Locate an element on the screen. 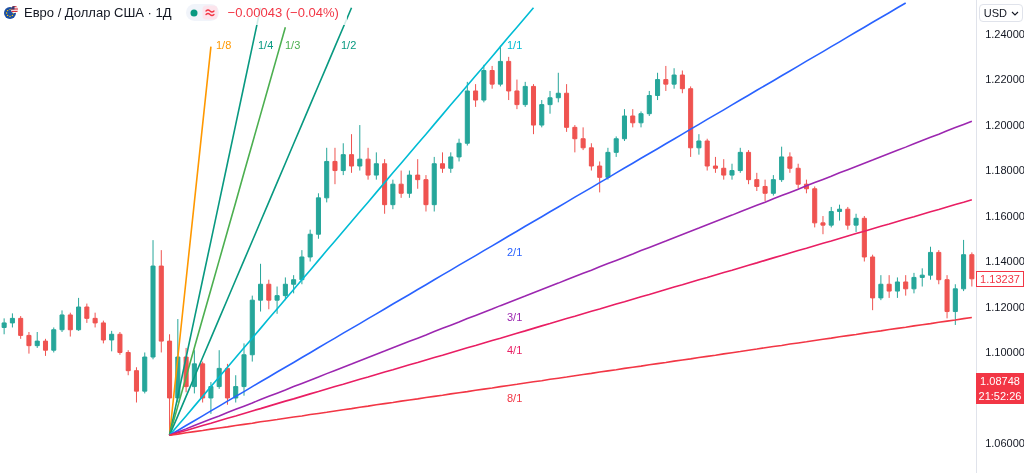 The width and height of the screenshot is (1024, 473). y-tick-label: 1.14000 is located at coordinates (1004, 261).